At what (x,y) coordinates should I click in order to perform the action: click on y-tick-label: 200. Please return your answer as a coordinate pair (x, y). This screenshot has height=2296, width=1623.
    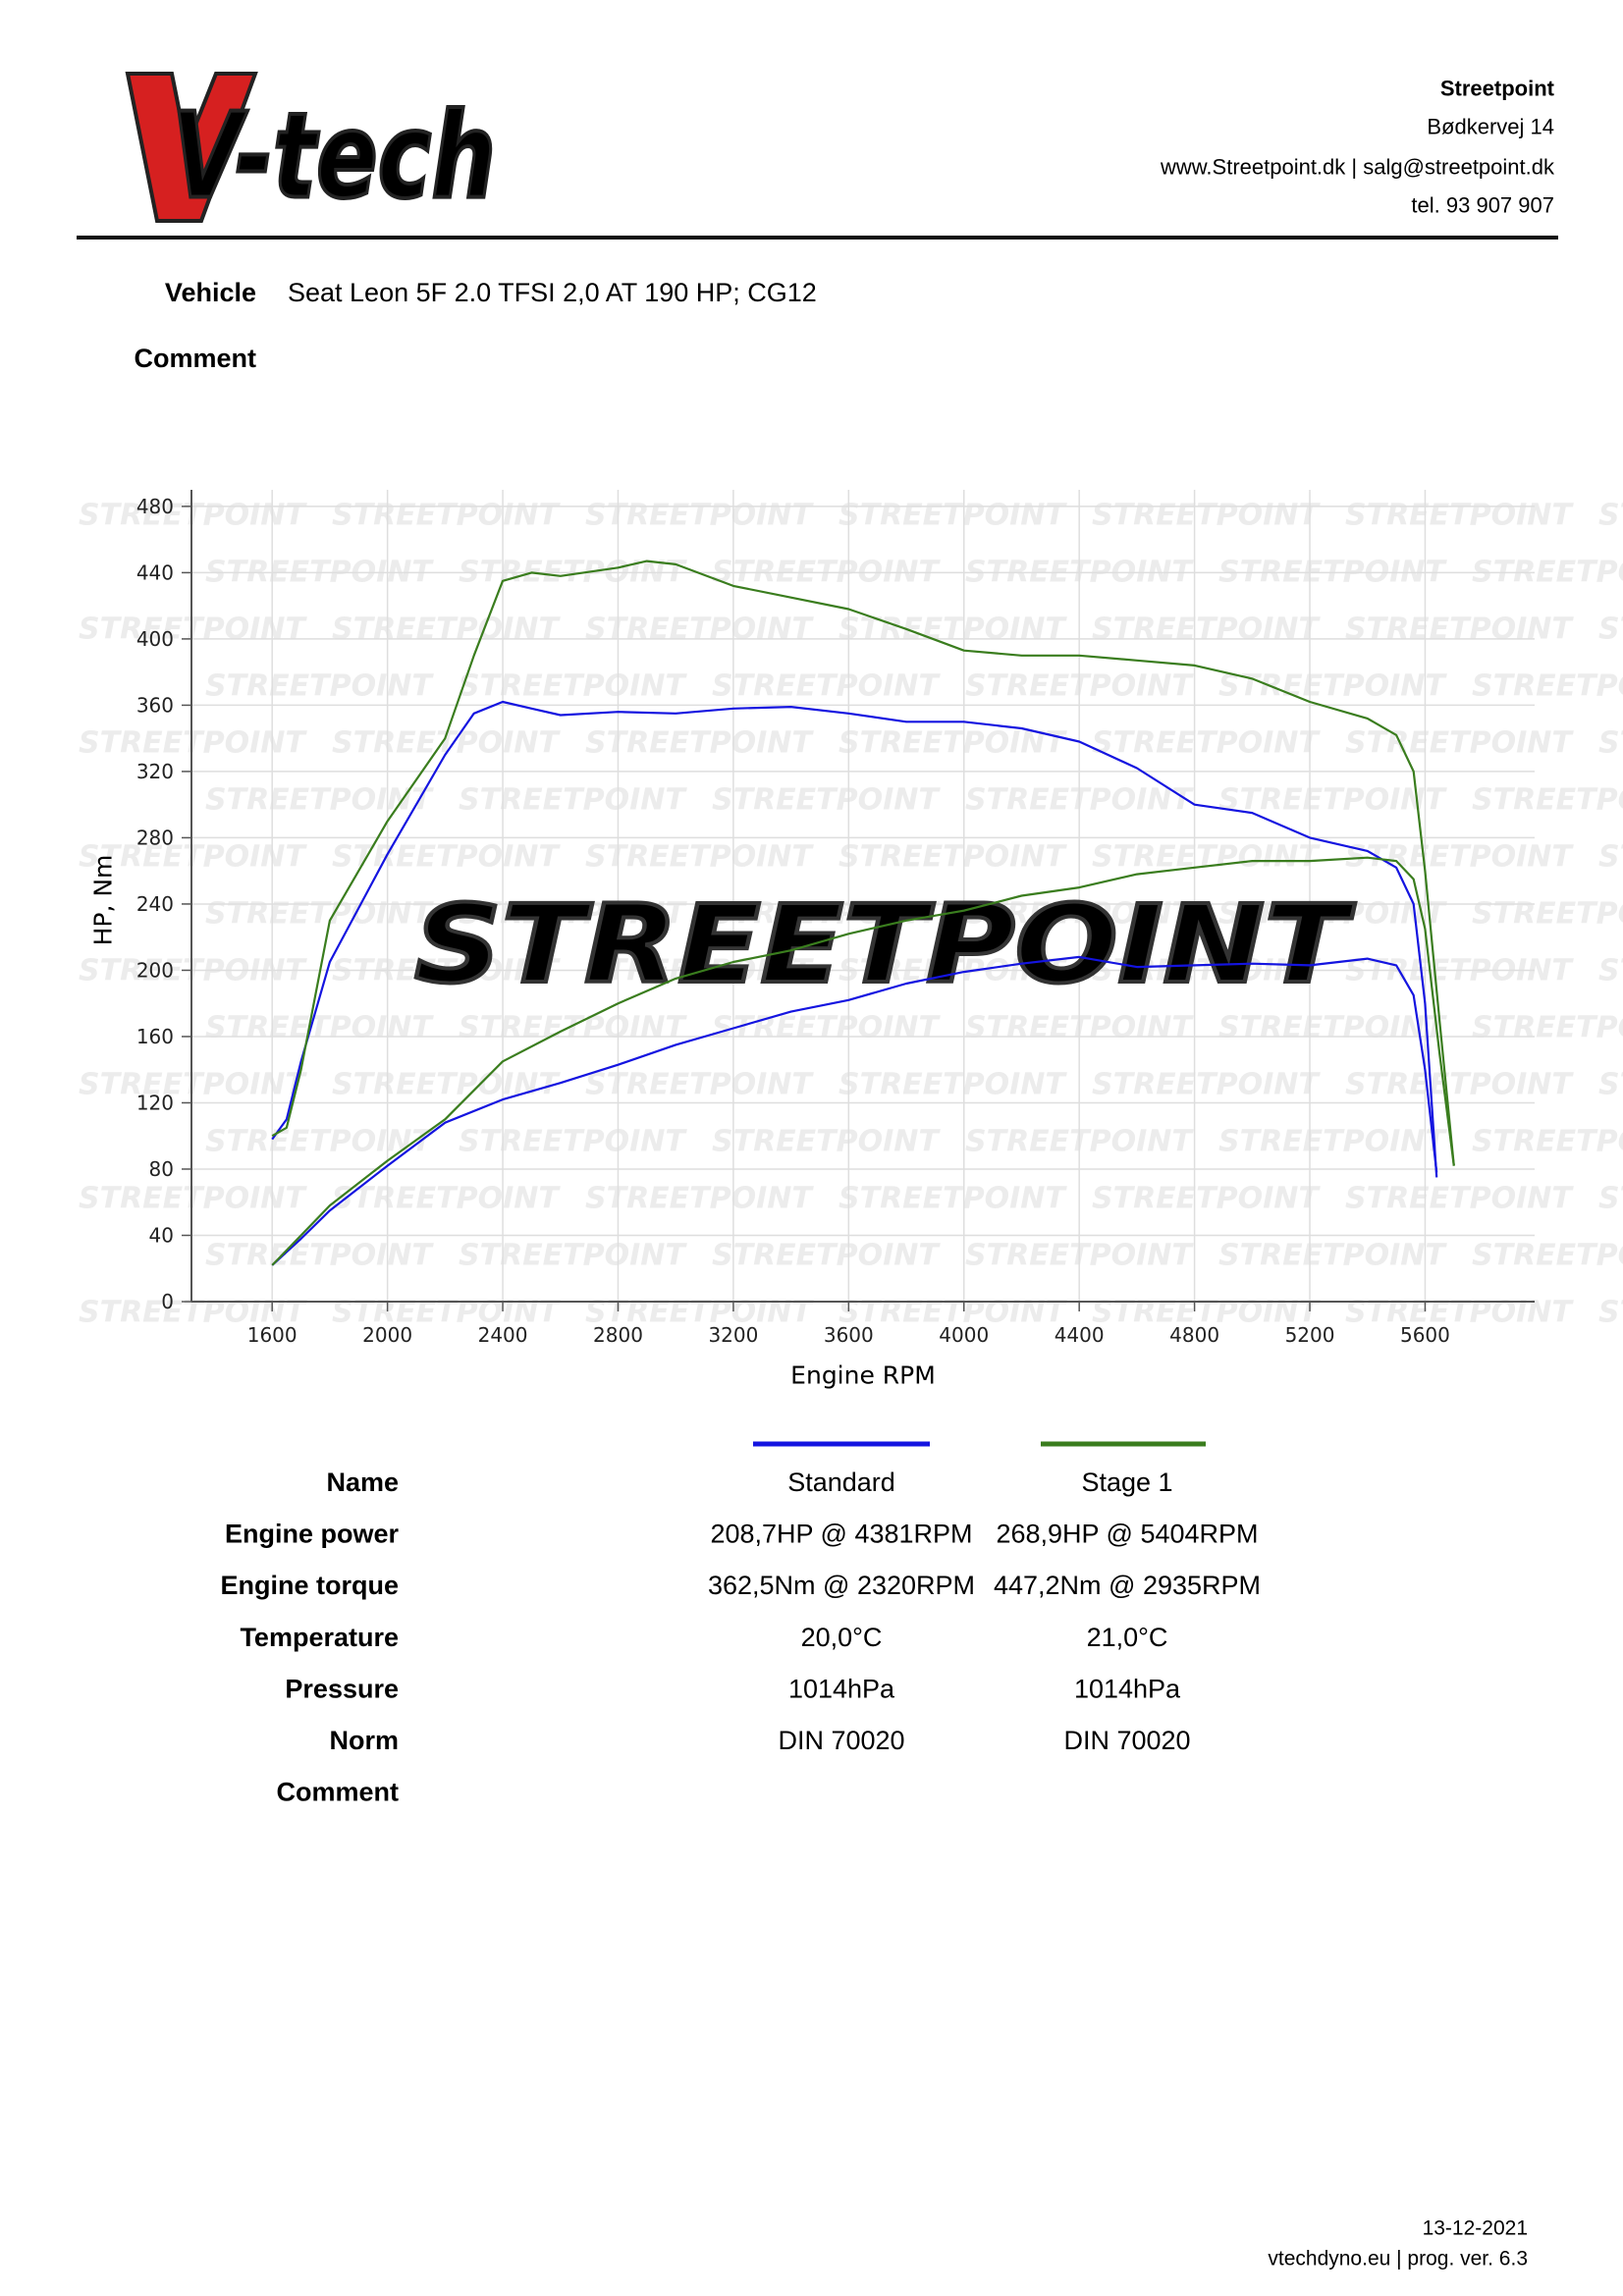
    Looking at the image, I should click on (155, 970).